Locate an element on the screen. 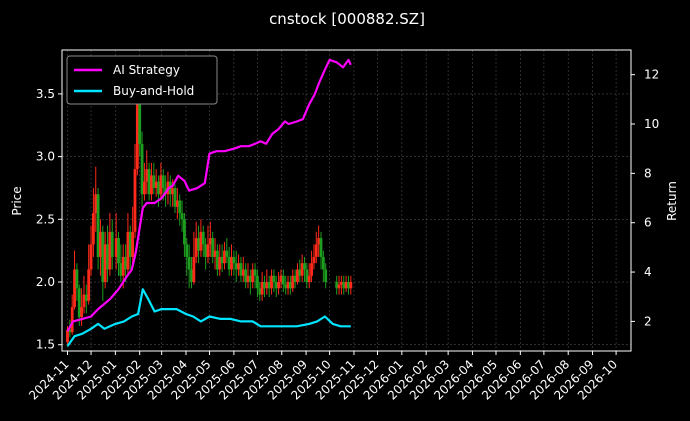 The image size is (690, 421). y-left-tick-label: 1.5 is located at coordinates (45, 345).